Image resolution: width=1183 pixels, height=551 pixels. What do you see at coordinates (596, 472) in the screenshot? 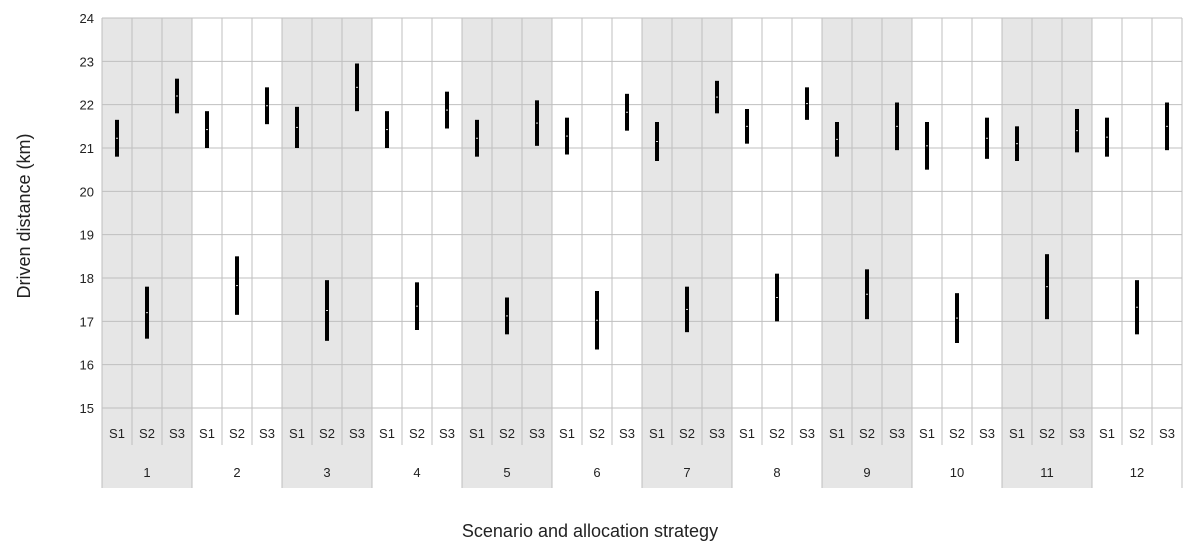
I see `scenario-label: 6` at bounding box center [596, 472].